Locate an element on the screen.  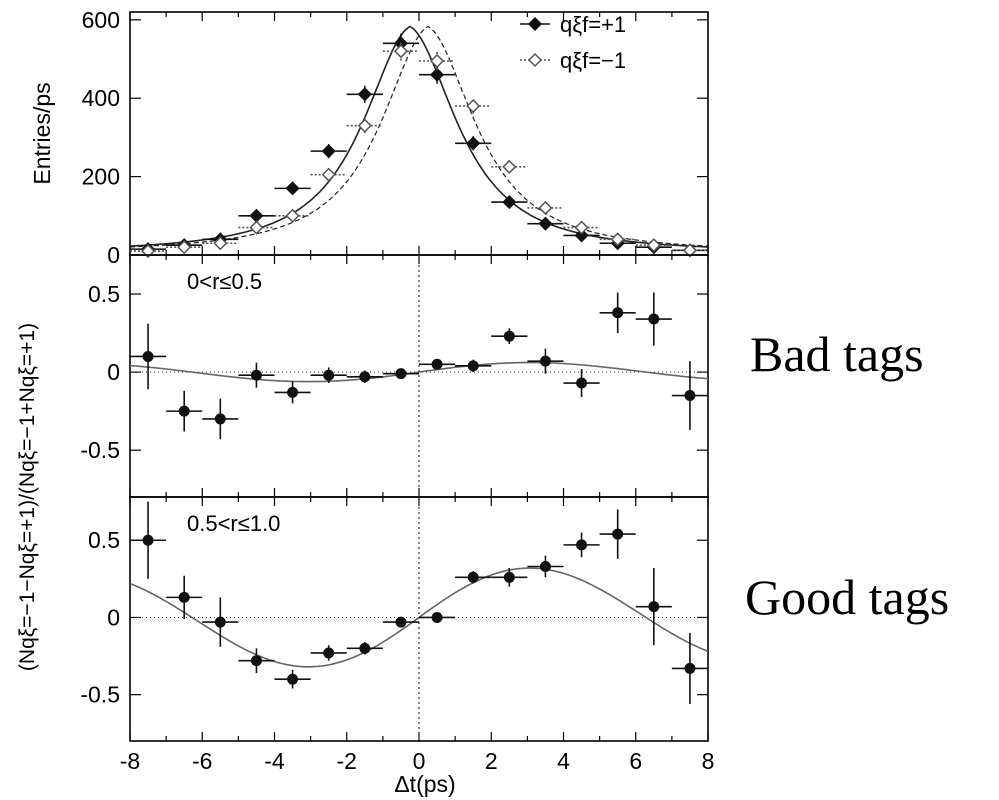
y-axis-label-top: Entries/ps is located at coordinates (42, 133).